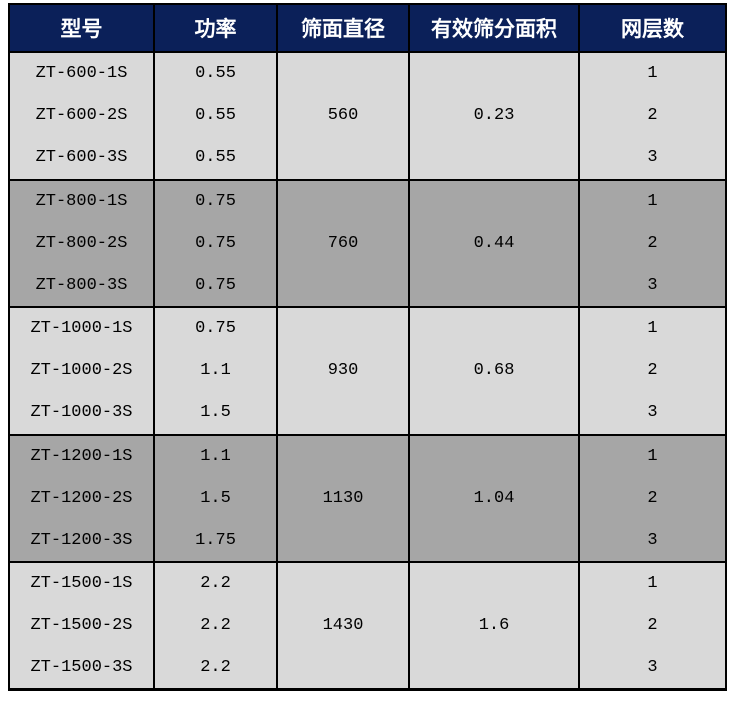  Describe the element at coordinates (81, 285) in the screenshot. I see `cell-model: ZT-800-3S` at that location.